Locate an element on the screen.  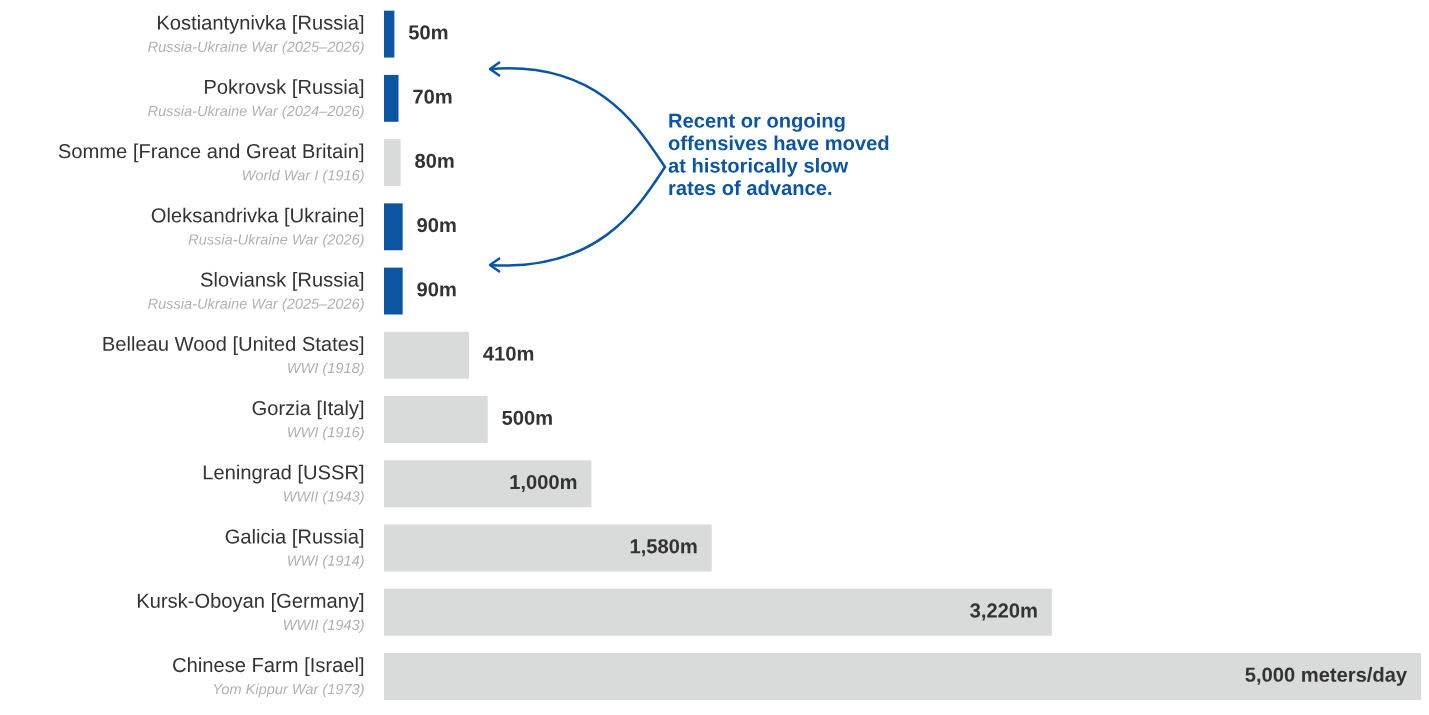
data-label: 410m is located at coordinates (508, 353).